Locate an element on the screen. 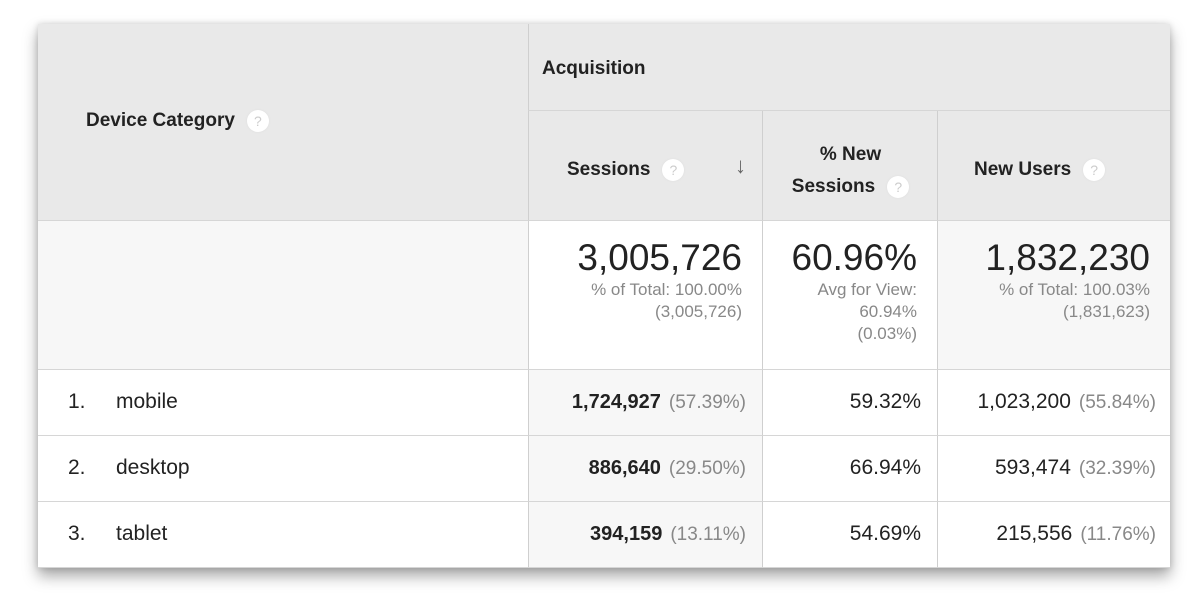 The height and width of the screenshot is (606, 1200). new-users-cell: 593,474 (32.39%) is located at coordinates (1053, 469).